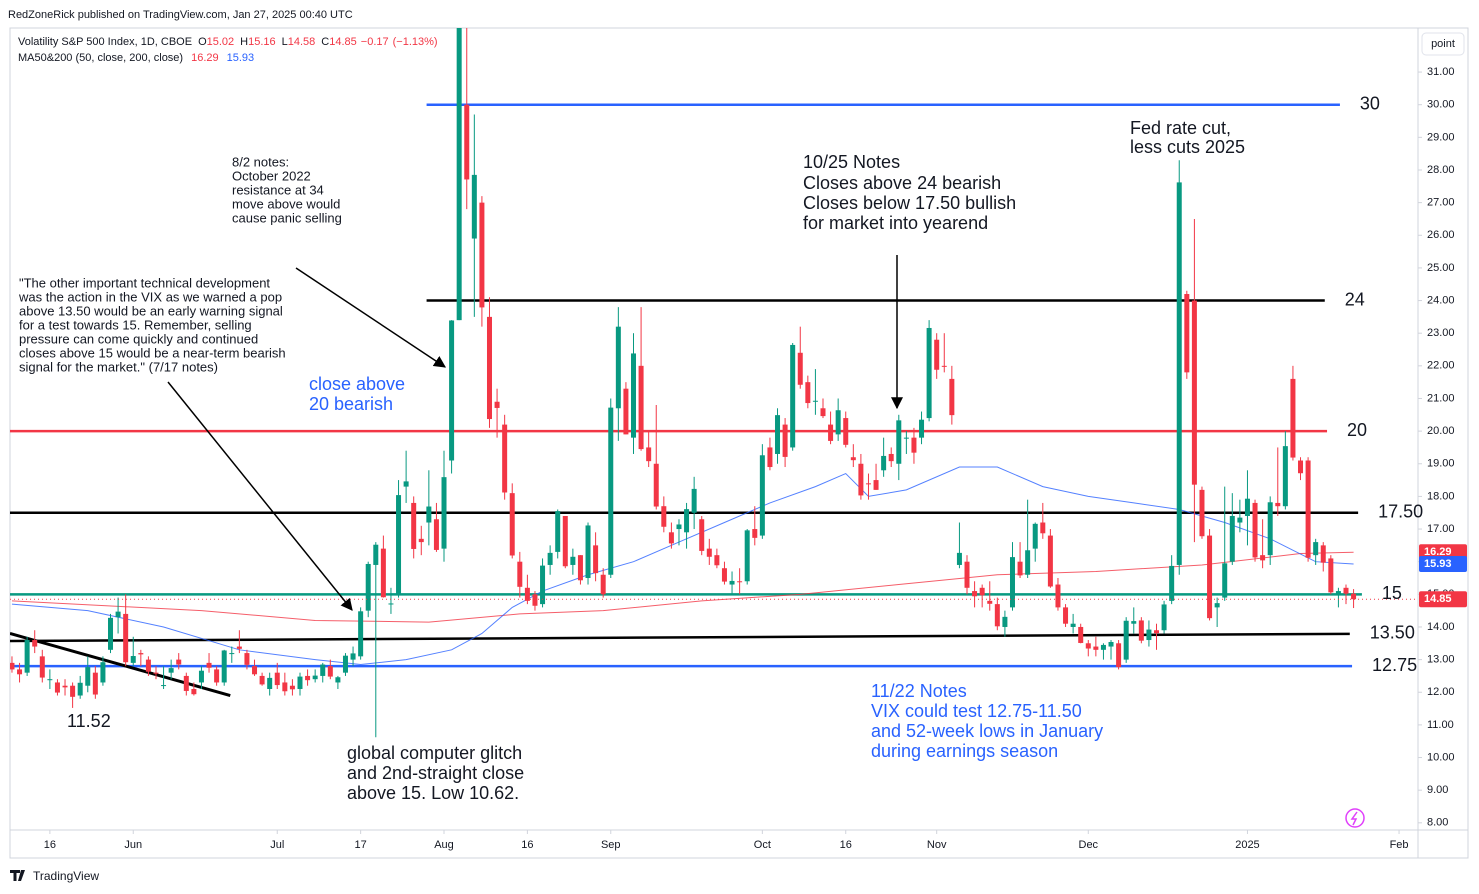 This screenshot has height=894, width=1479. Describe the element at coordinates (1441, 137) in the screenshot. I see `y-tick-label: 29.00` at that location.